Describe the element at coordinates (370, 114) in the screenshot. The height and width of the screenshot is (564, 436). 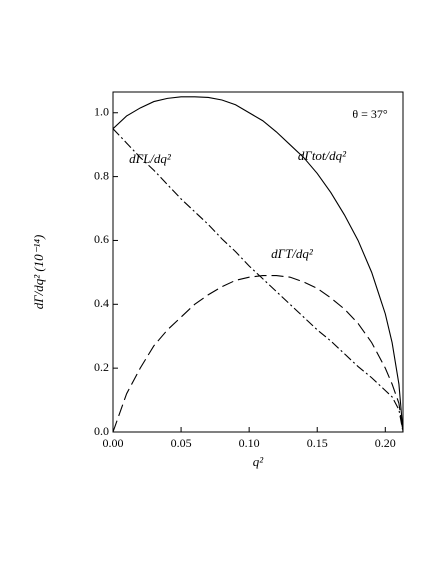
I see `annotation: θ = 37°` at that location.